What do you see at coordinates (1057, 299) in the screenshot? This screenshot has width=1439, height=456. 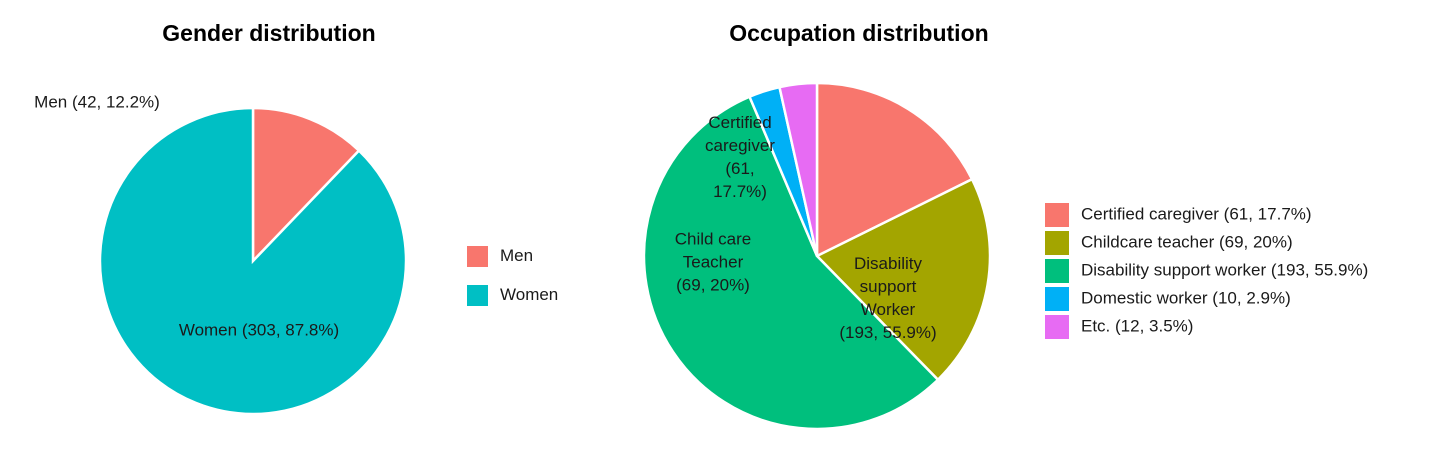 I see `legend-key-domestic-worker` at bounding box center [1057, 299].